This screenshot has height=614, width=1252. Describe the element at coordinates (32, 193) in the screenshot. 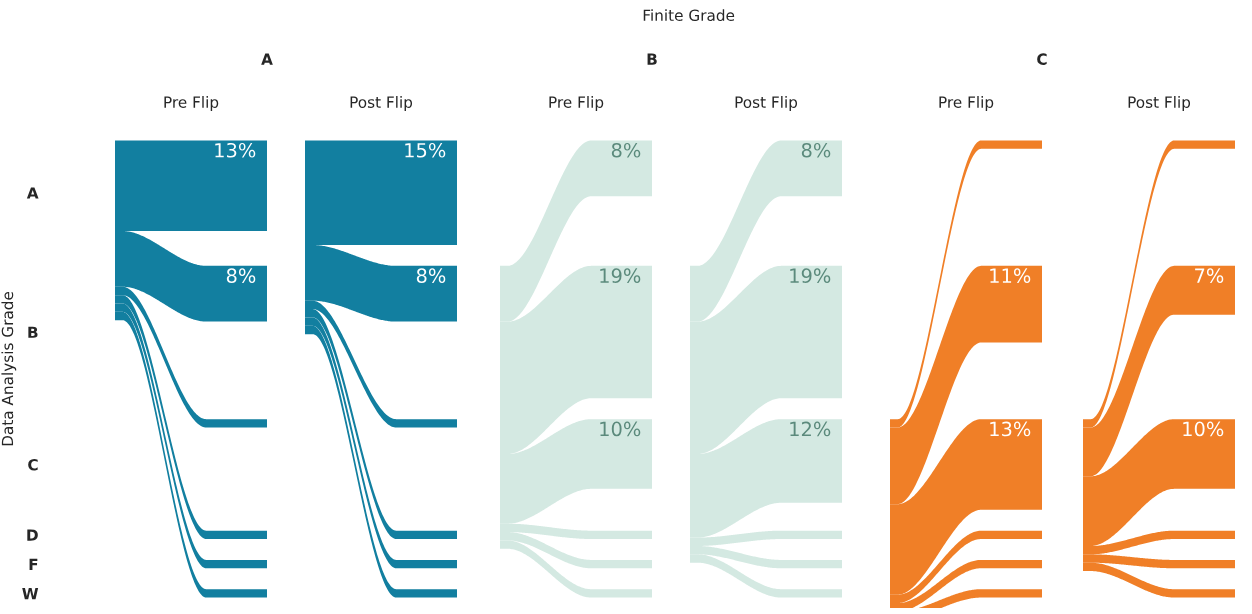

I see `category-label: A` at that location.